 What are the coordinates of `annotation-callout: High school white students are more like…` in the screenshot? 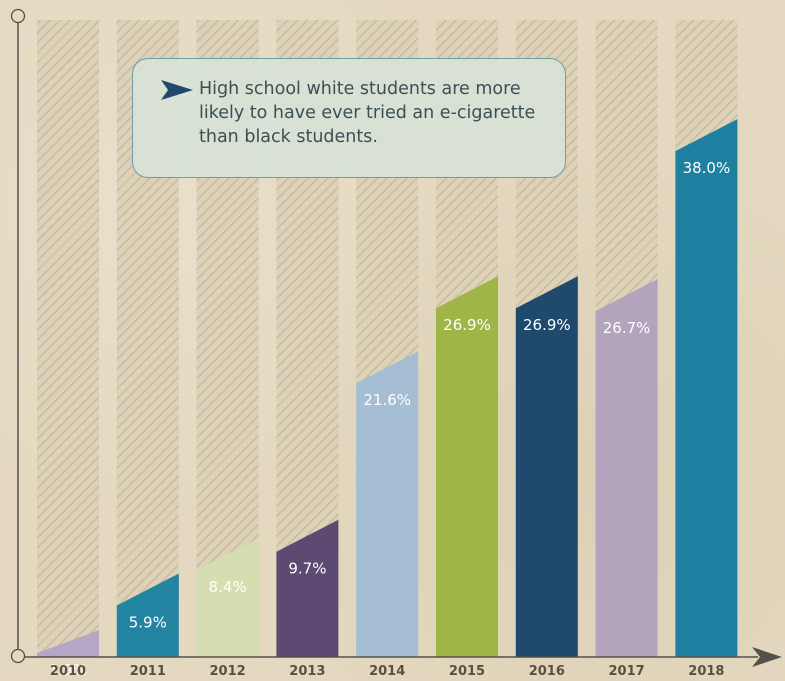 It's located at (349, 118).